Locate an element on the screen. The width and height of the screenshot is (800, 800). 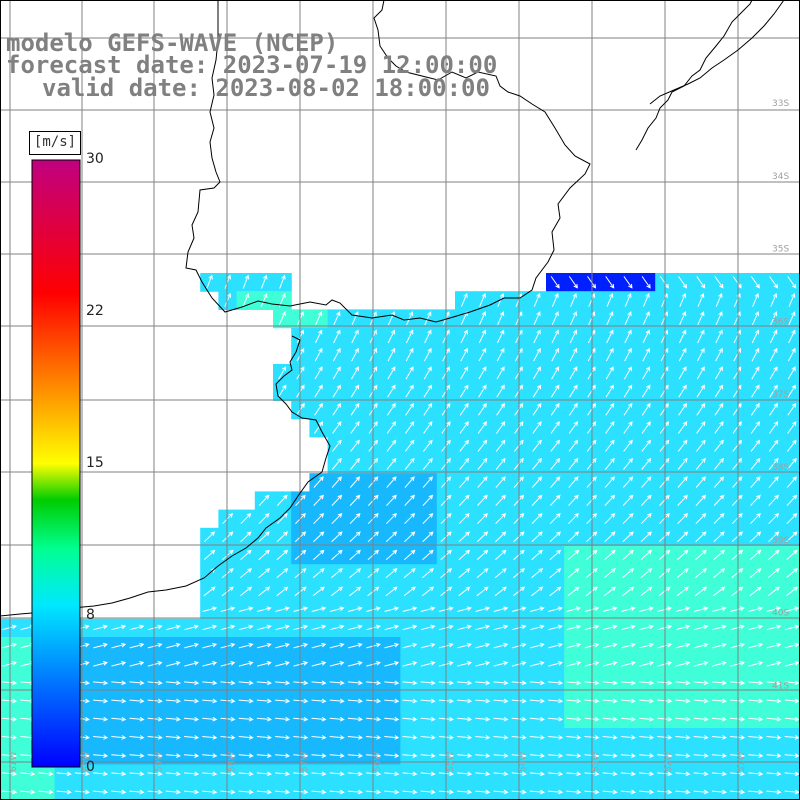
coastline-northeast is located at coordinates (717, 52).